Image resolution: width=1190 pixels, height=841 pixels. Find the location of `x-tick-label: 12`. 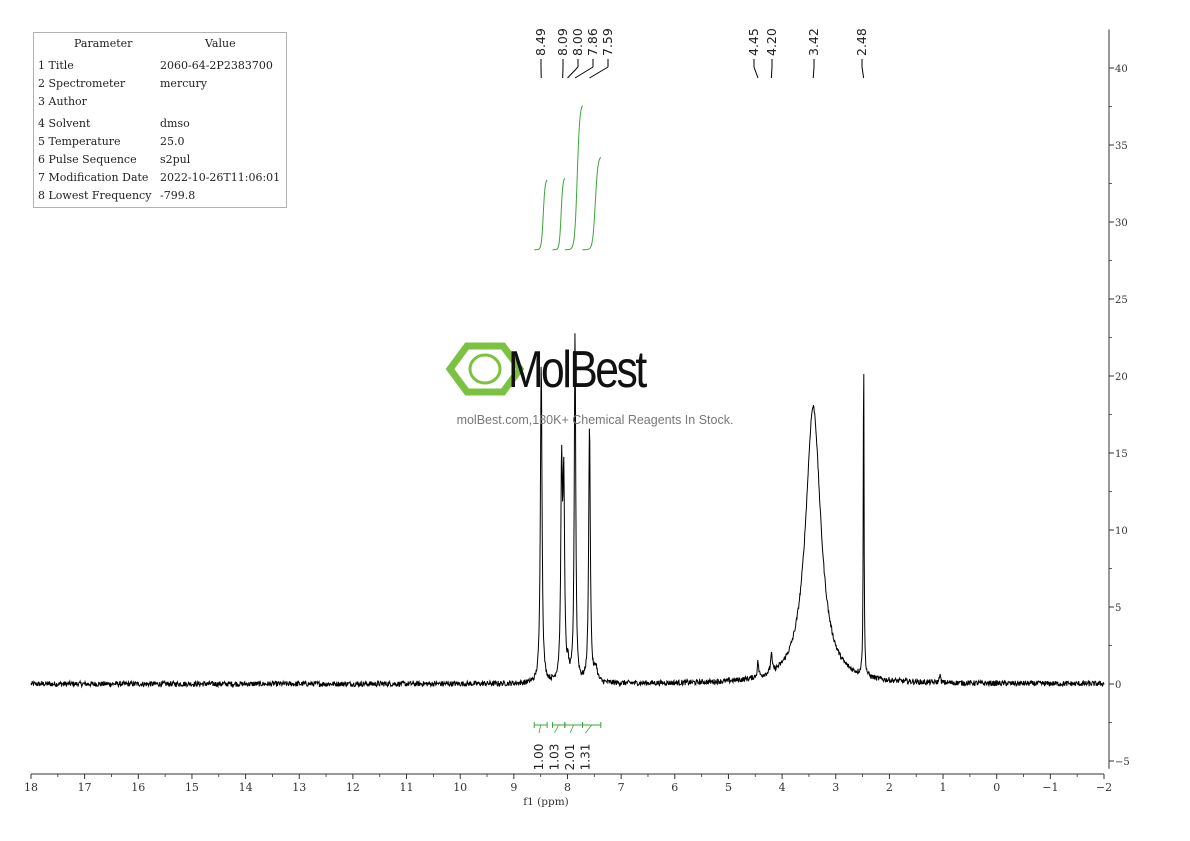

x-tick-label: 12 is located at coordinates (353, 787).